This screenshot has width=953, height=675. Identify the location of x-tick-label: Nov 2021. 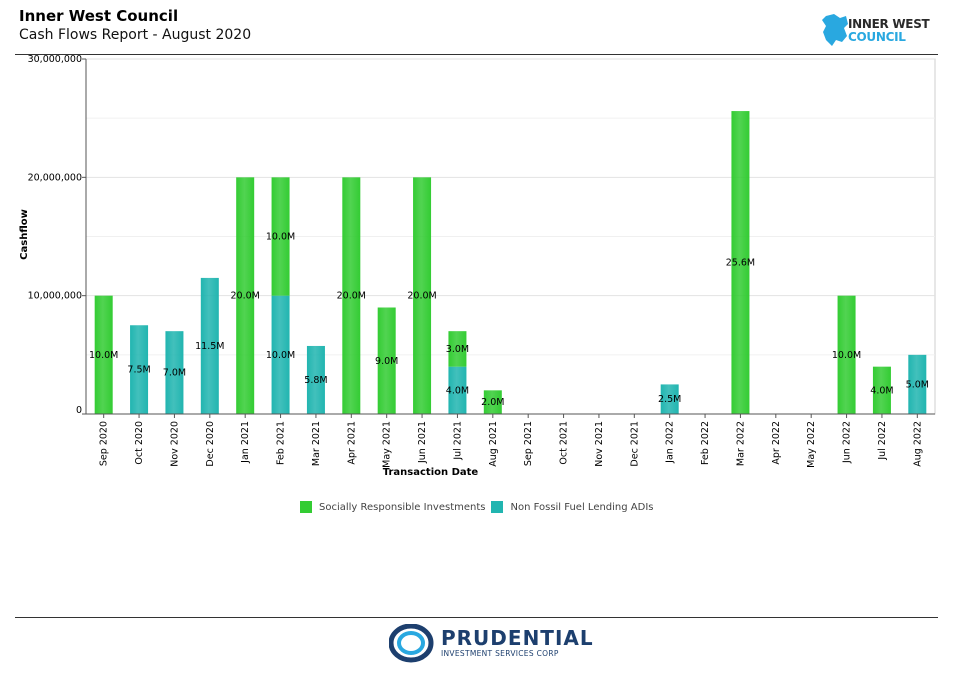
(599, 444).